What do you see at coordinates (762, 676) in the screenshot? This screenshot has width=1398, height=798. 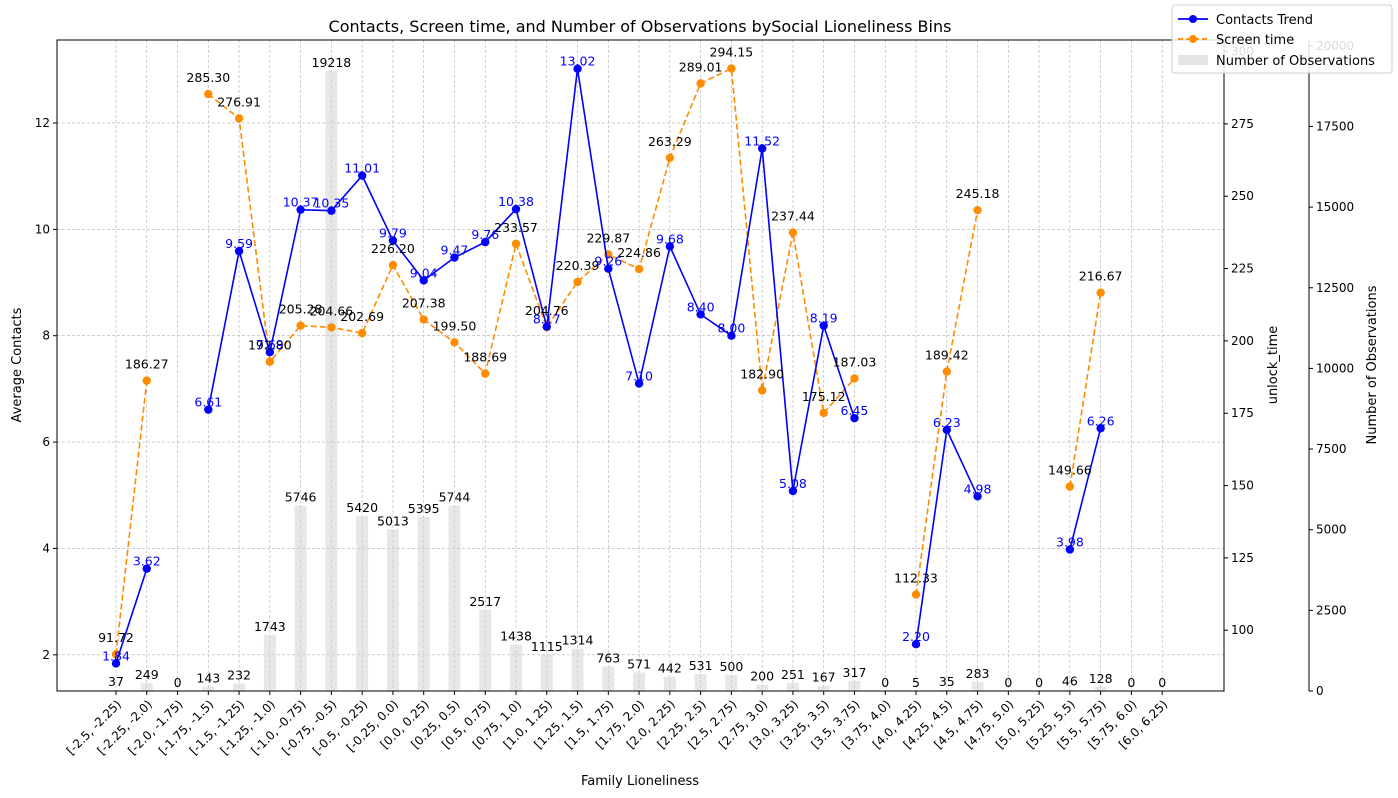 I see `observation-label: 200` at bounding box center [762, 676].